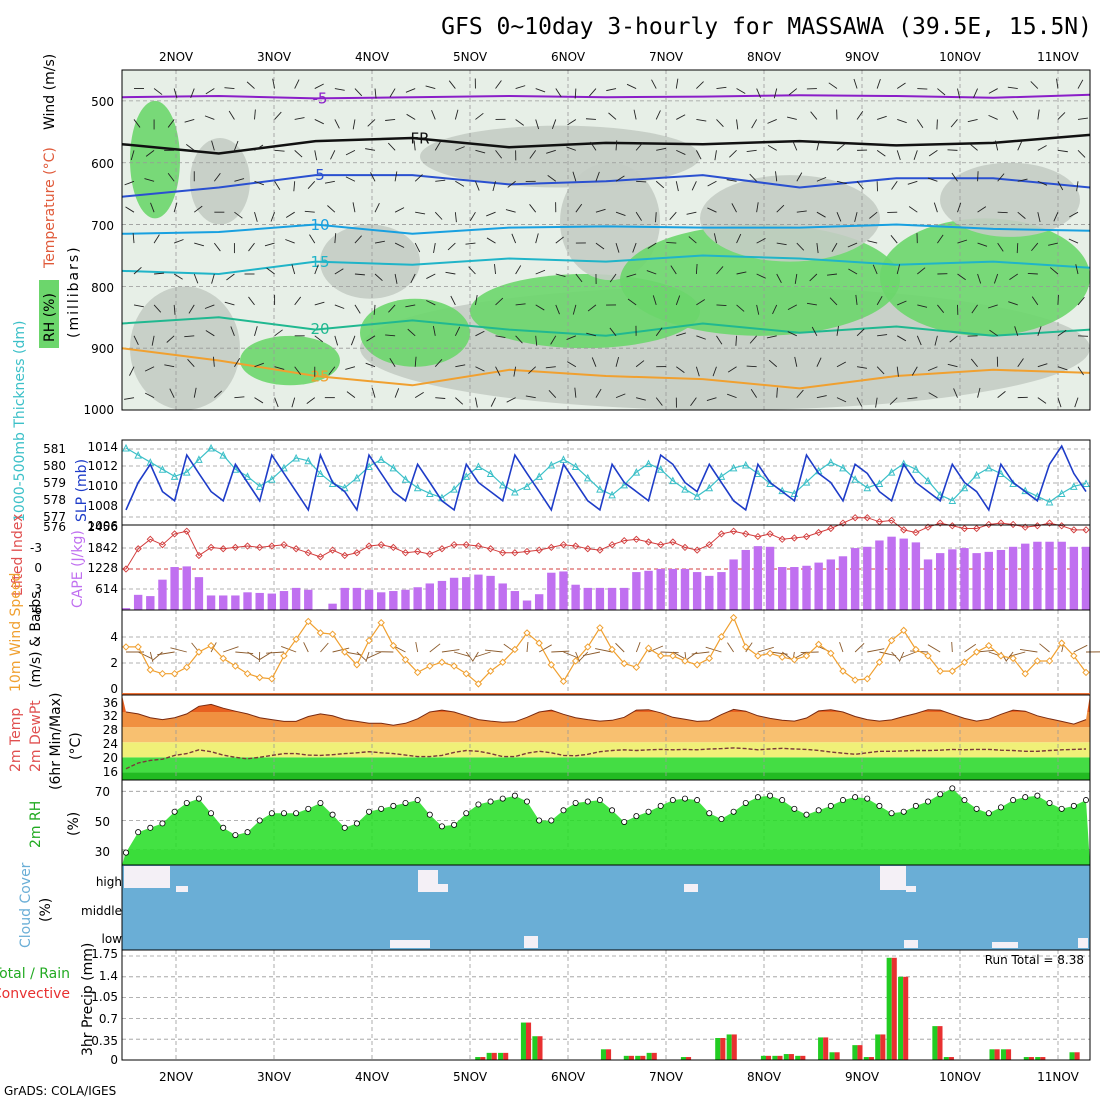 The image size is (1100, 1100). I want to click on date-tick-bottom: 4NOV, so click(372, 1077).